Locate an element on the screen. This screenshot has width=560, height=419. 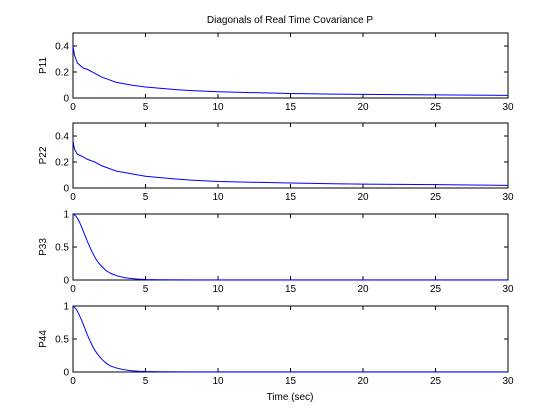
series-line-p33 is located at coordinates (290, 247).